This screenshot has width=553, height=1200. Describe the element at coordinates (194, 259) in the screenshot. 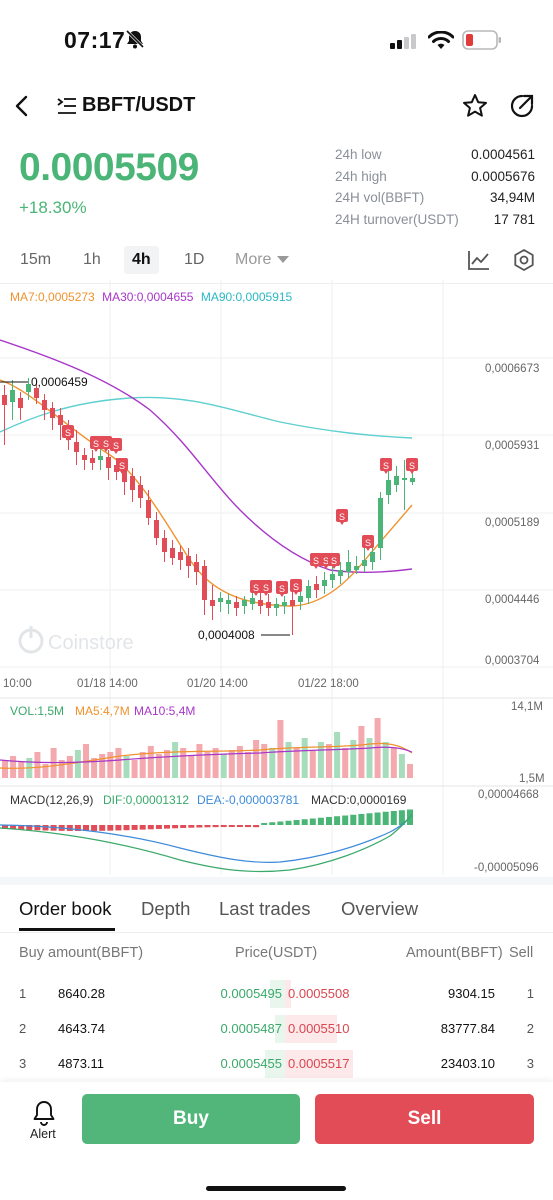

I see `interval-1d: 1D` at that location.